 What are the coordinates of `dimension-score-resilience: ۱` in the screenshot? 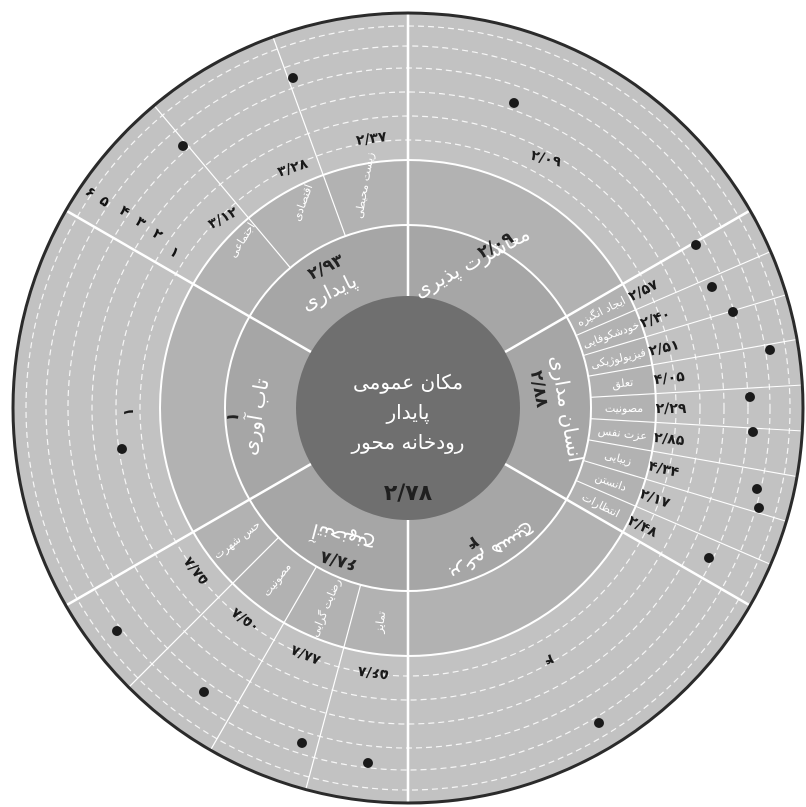 It's located at (233, 417).